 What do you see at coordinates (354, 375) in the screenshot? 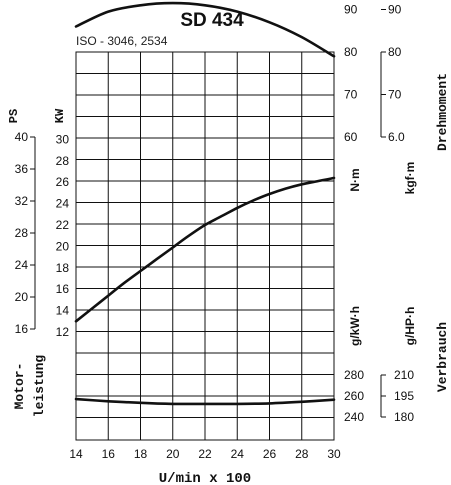
I see `gkwh-tick-label: 280` at bounding box center [354, 375].